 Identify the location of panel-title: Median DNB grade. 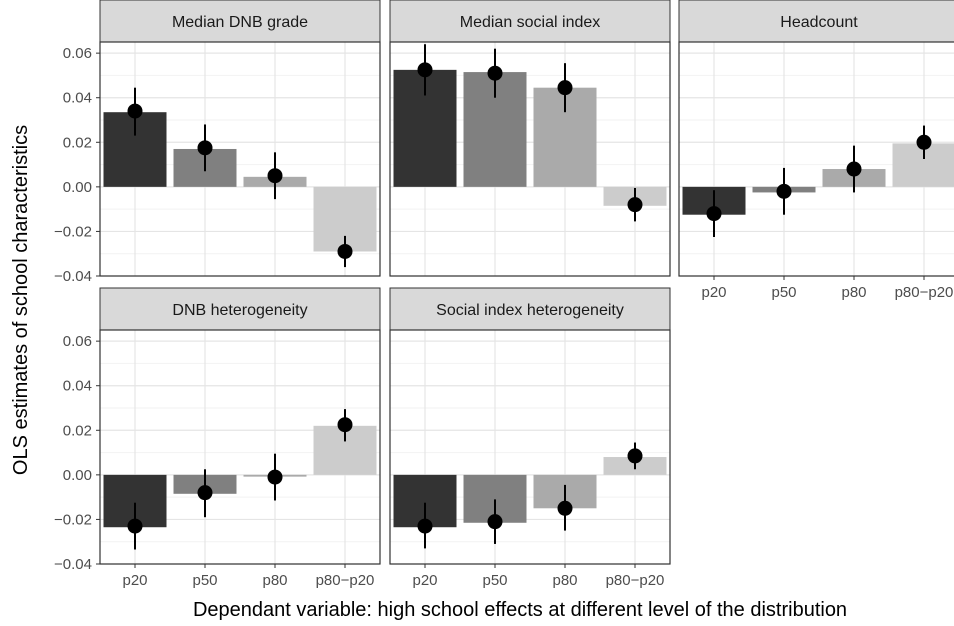
(240, 22).